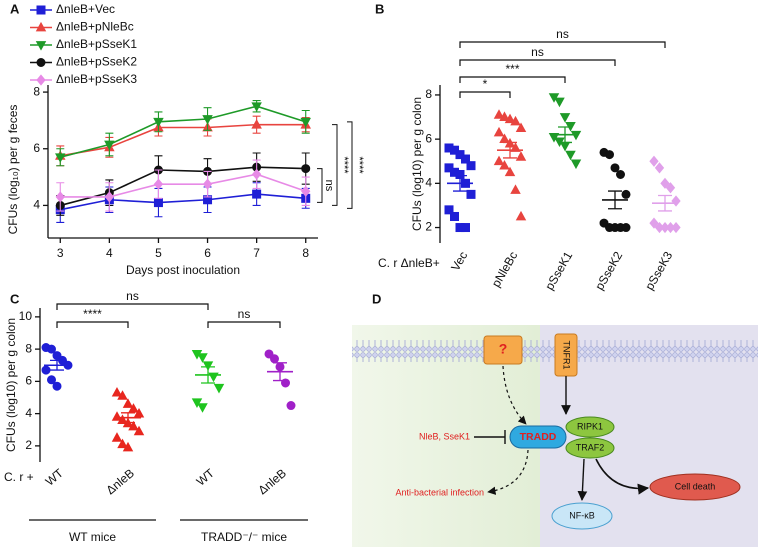 This screenshot has height=552, width=758. What do you see at coordinates (608, 271) in the screenshot?
I see `x-tick-label: pSseK2` at bounding box center [608, 271].